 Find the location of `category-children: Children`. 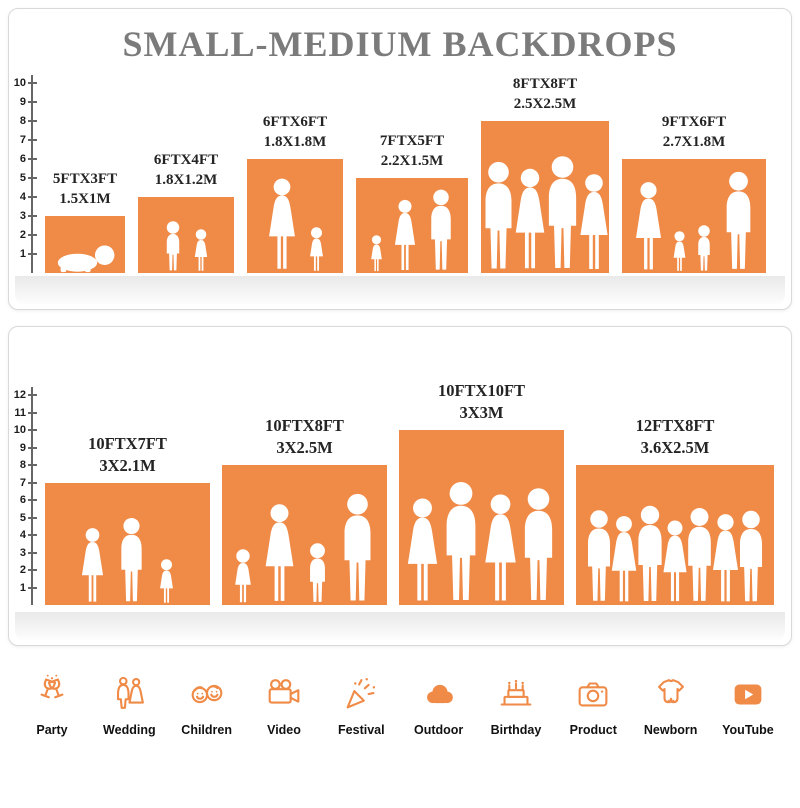

category-children: Children is located at coordinates (207, 704).